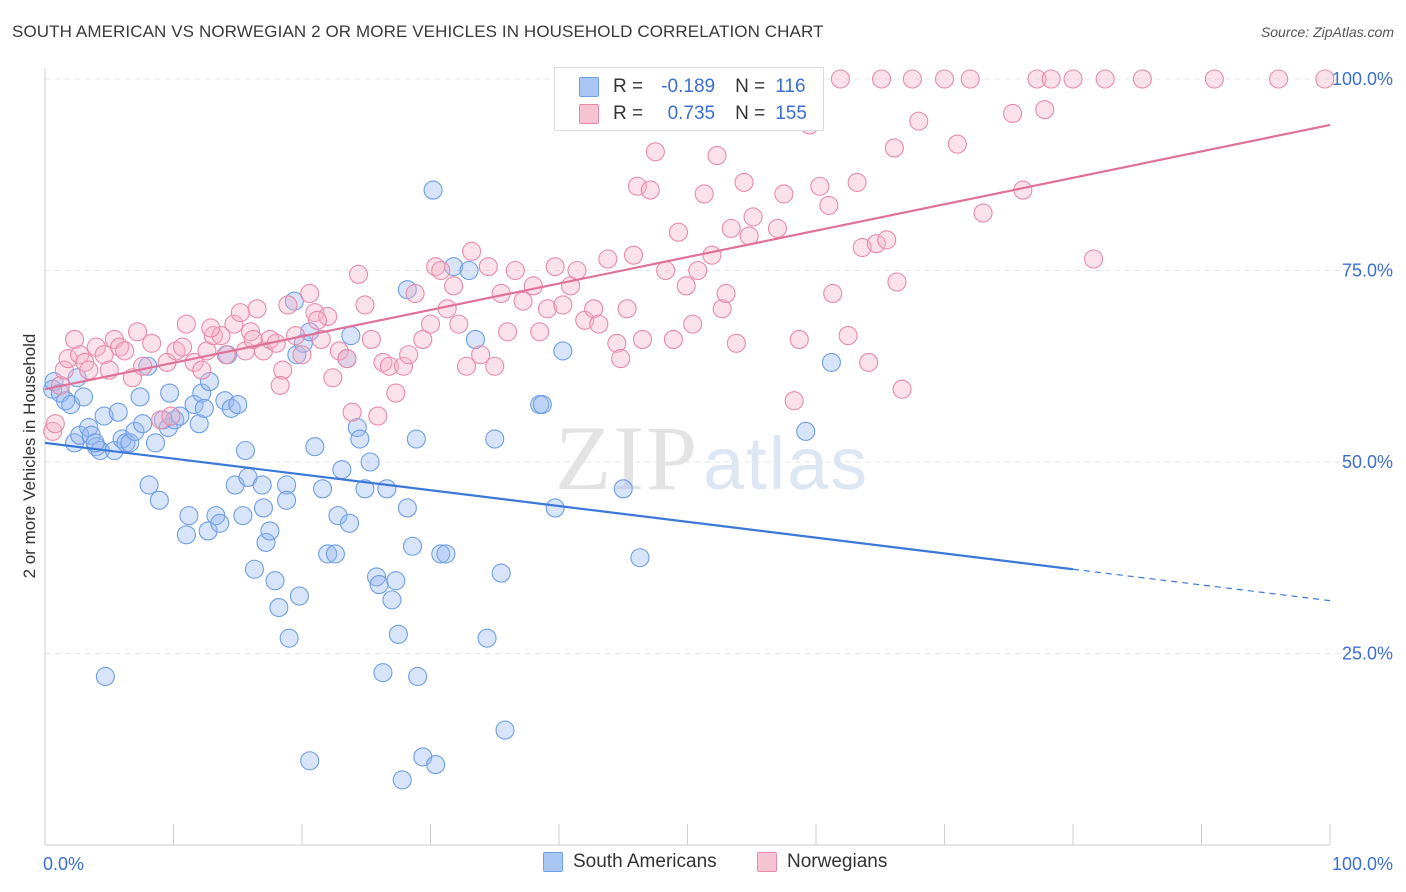 This screenshot has height=892, width=1406. What do you see at coordinates (1362, 79) in the screenshot?
I see `y-tick-label: 100.0%` at bounding box center [1362, 79].